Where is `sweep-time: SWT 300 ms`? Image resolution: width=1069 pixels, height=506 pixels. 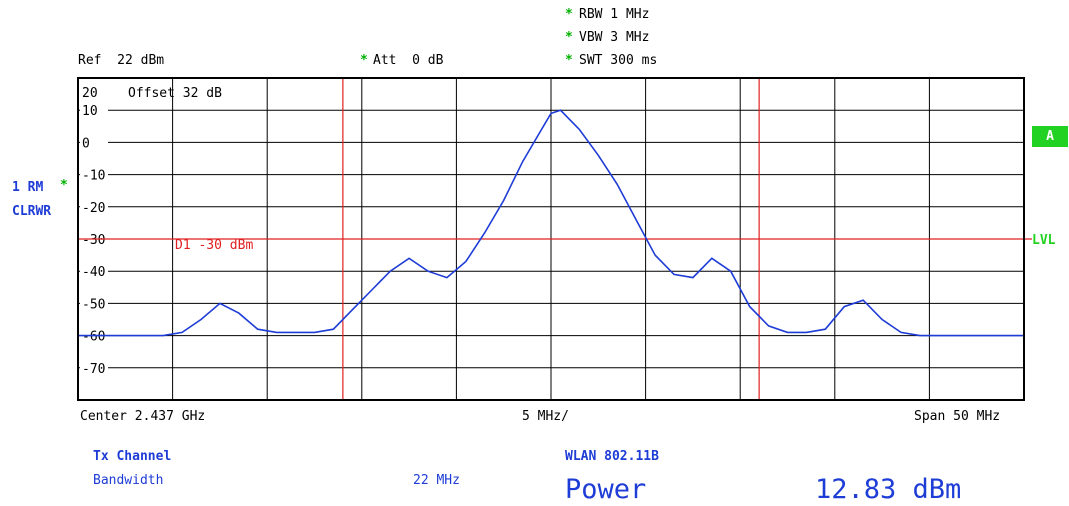 sweep-time: SWT 300 ms is located at coordinates (618, 60).